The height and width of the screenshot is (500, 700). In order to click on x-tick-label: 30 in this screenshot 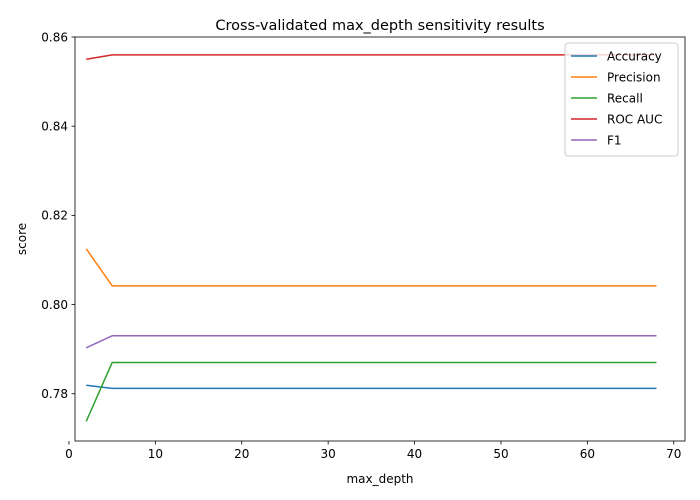, I will do `click(328, 454)`.